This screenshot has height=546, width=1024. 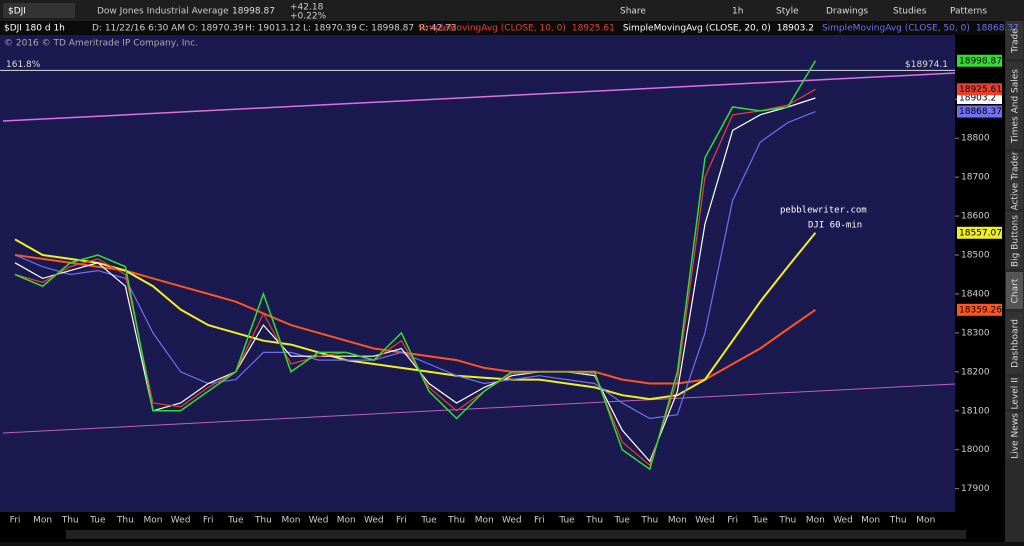 I want to click on info-bar, so click(x=502, y=28).